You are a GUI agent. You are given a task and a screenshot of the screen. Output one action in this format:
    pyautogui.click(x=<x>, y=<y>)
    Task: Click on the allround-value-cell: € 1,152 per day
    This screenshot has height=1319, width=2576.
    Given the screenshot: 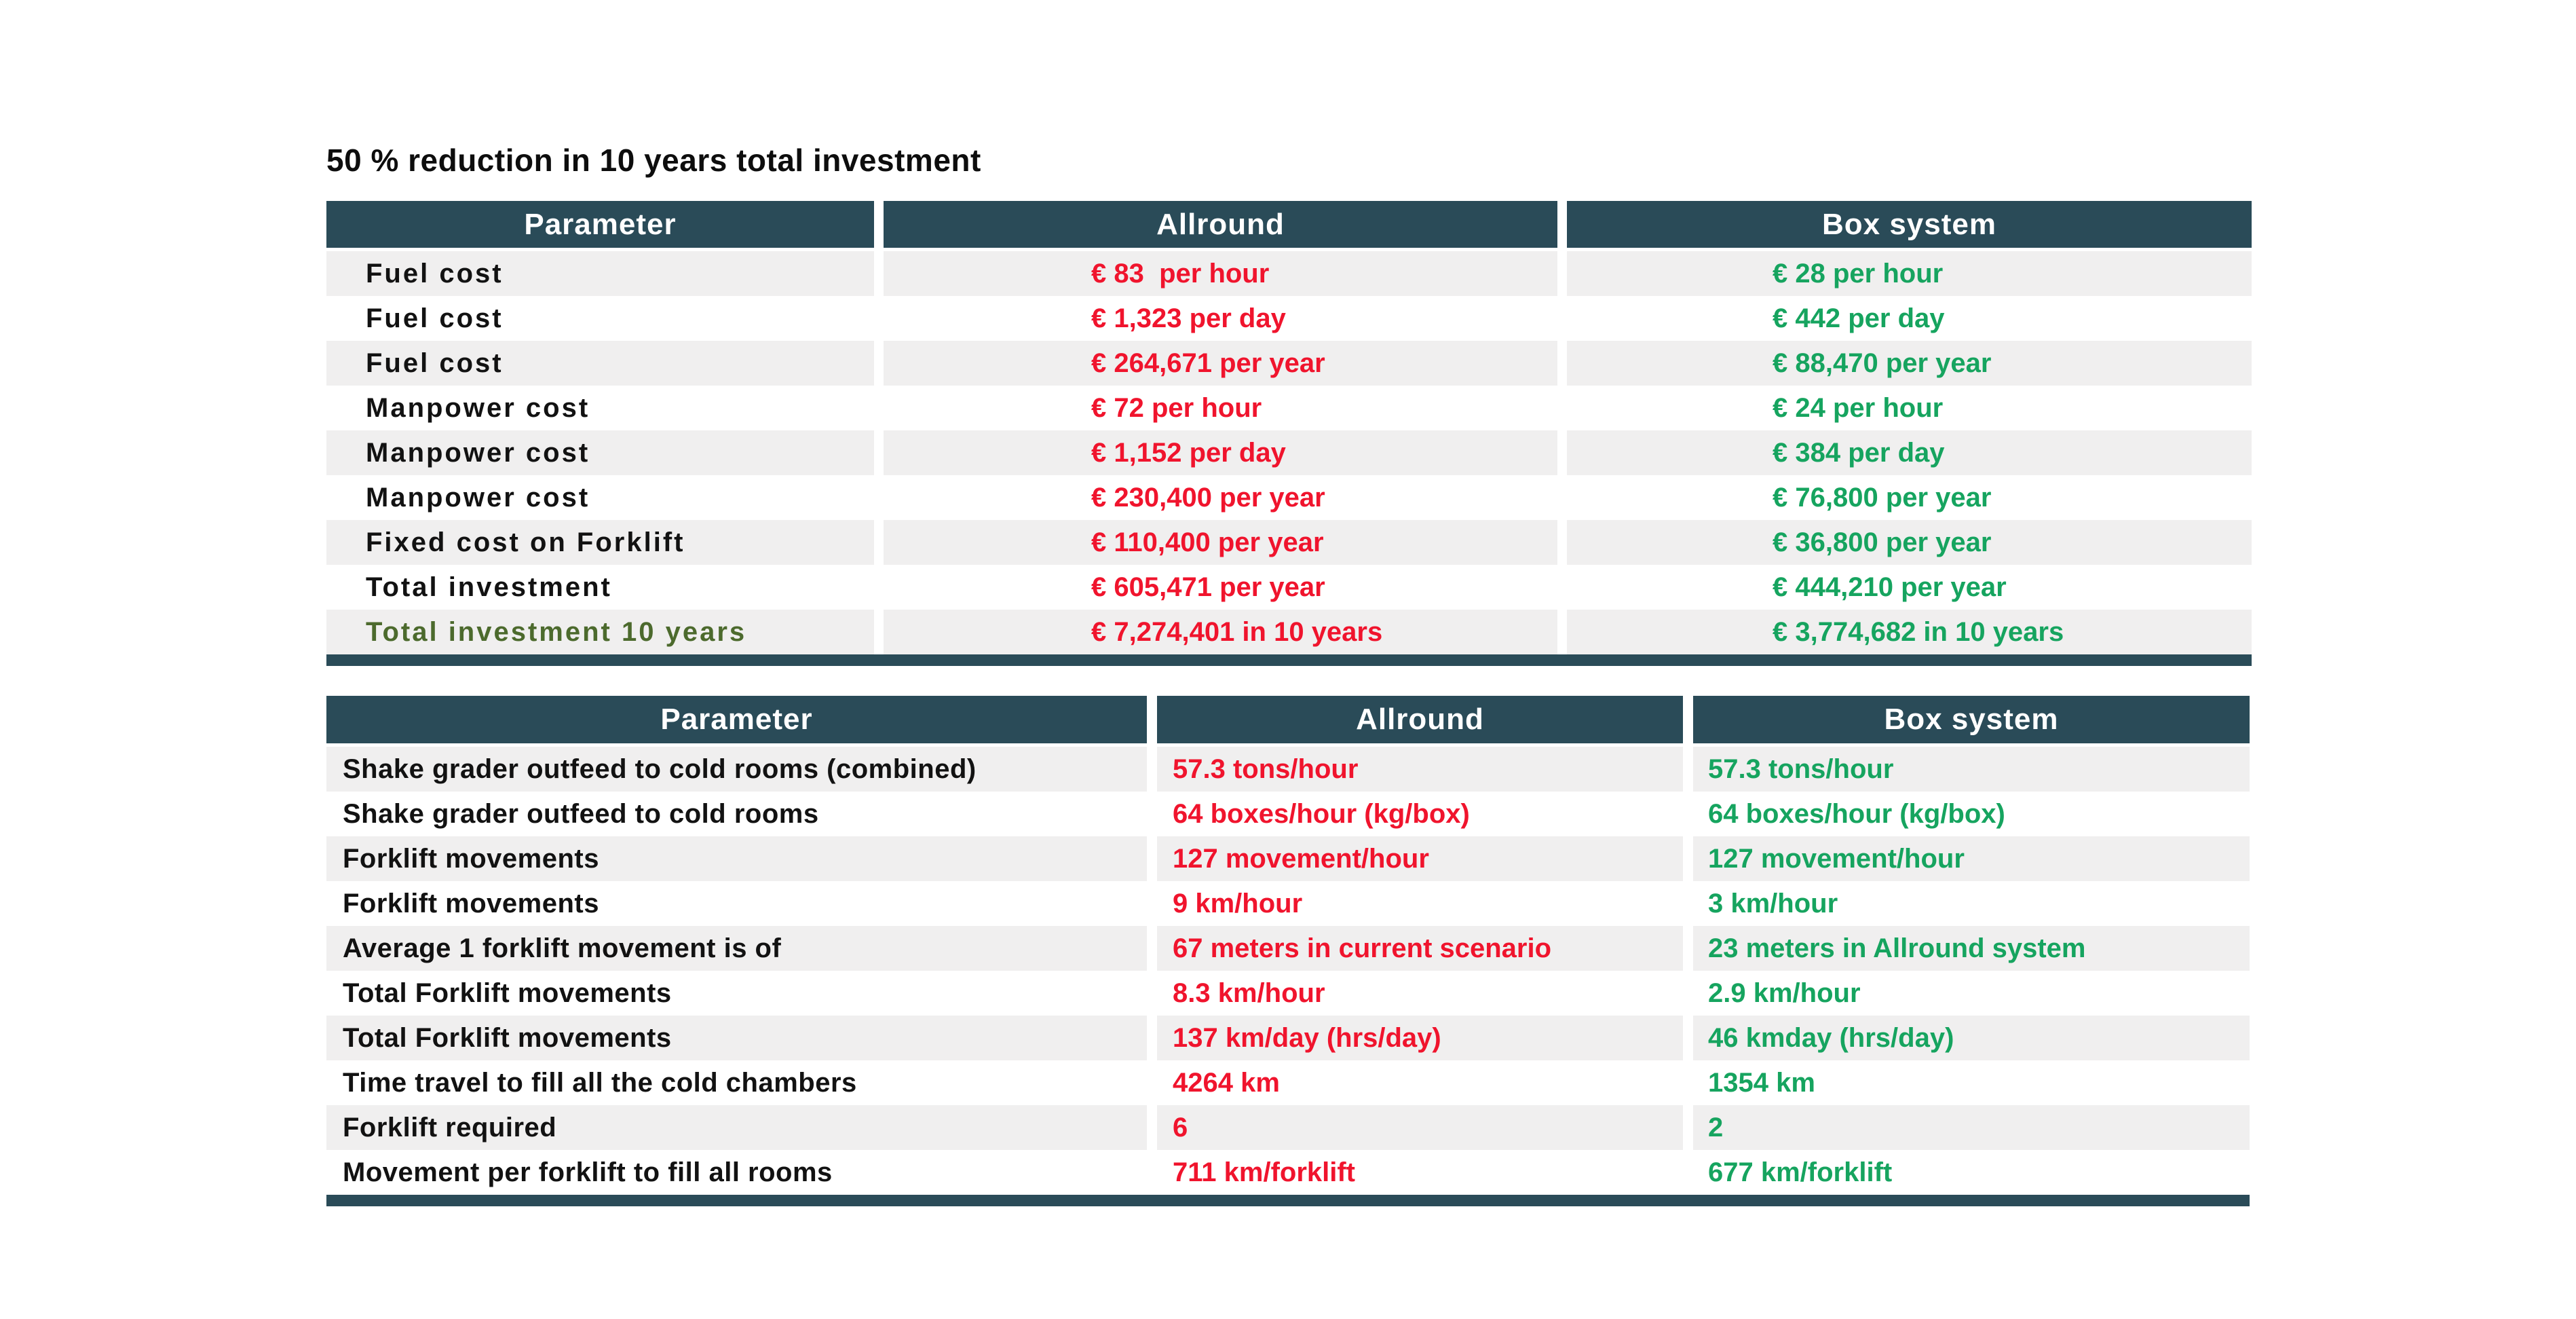 What is the action you would take?
    pyautogui.click(x=1220, y=452)
    